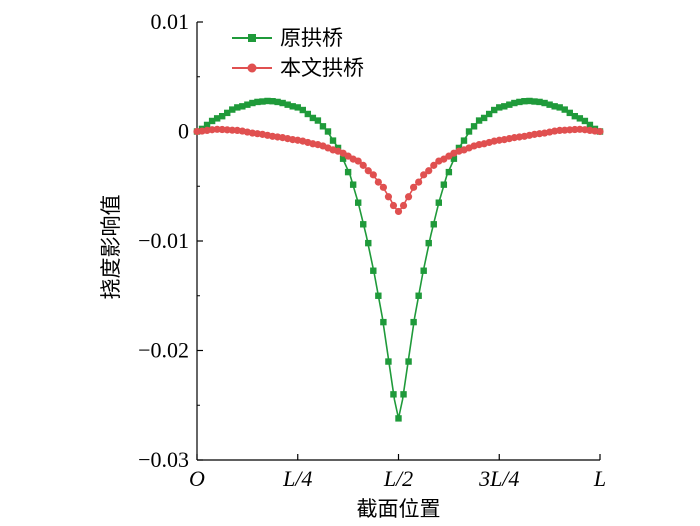  What do you see at coordinates (163, 240) in the screenshot?
I see `y-tick-label: −0.01` at bounding box center [163, 240].